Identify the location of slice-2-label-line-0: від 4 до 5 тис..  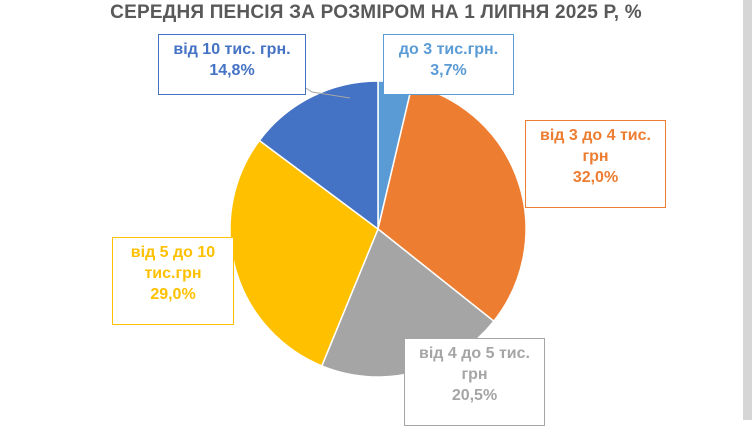
(474, 353).